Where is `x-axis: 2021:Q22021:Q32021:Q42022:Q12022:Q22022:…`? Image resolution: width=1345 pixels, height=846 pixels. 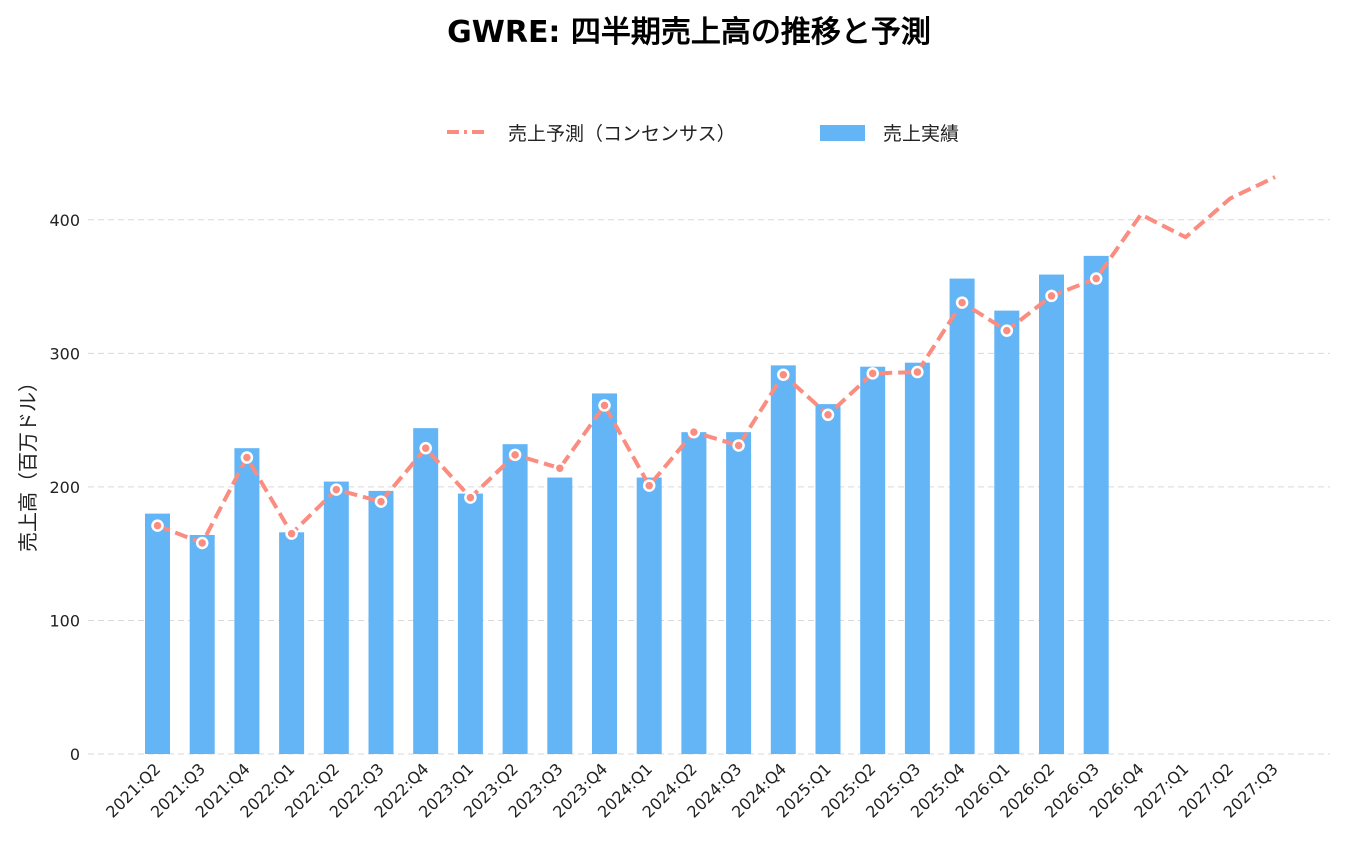 x-axis: 2021:Q22021:Q32021:Q42022:Q12022:Q22022:… is located at coordinates (692, 790).